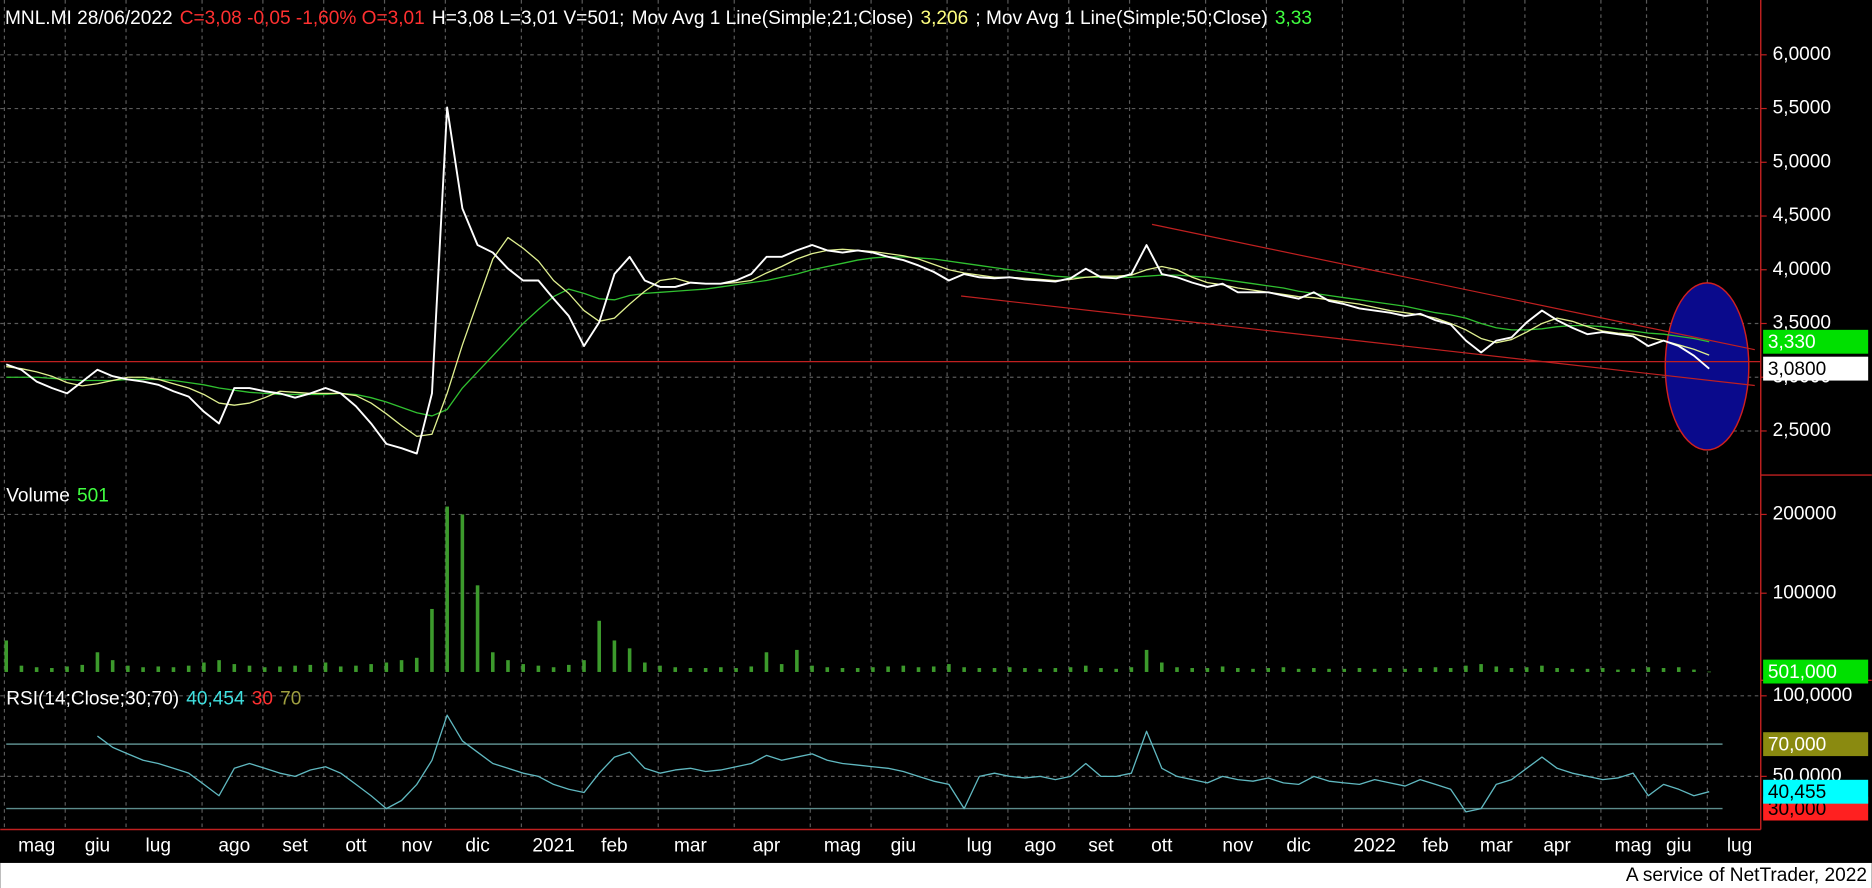 The width and height of the screenshot is (1872, 888). Describe the element at coordinates (614, 845) in the screenshot. I see `x-tick-label: feb` at that location.